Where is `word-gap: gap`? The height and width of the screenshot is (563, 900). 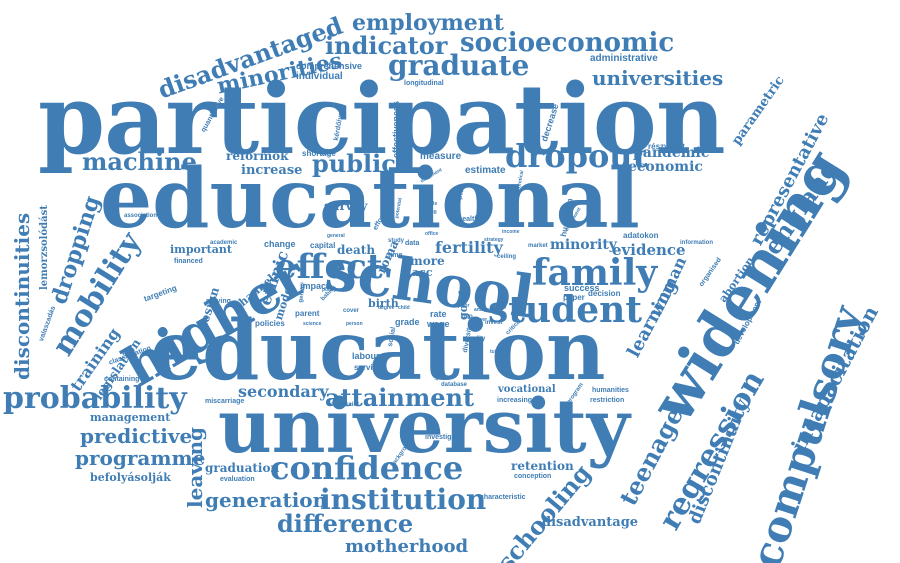
word-gap: gap is located at coordinates (467, 317).